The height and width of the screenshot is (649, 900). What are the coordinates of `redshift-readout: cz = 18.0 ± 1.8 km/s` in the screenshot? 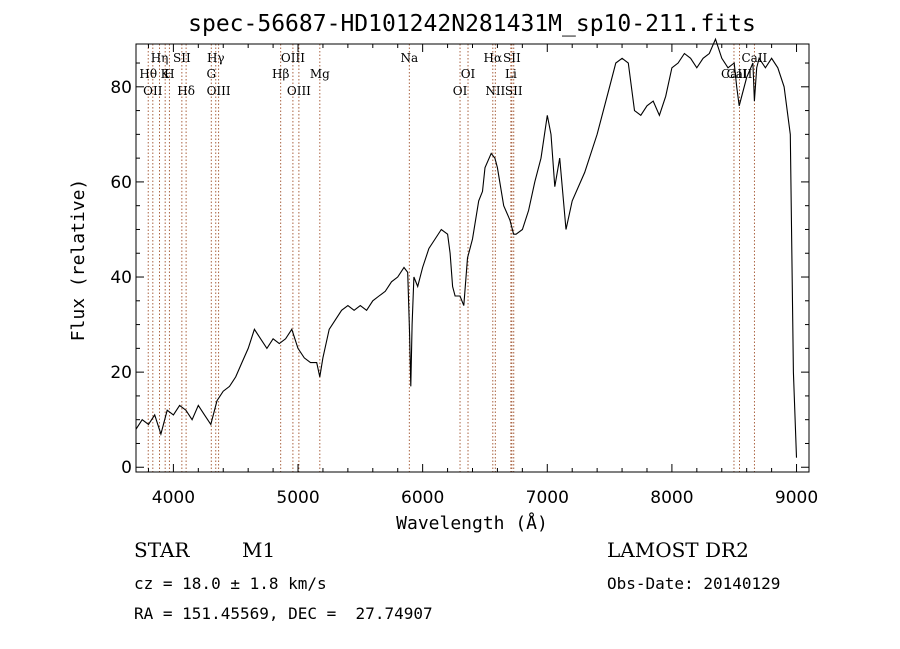 It's located at (230, 583).